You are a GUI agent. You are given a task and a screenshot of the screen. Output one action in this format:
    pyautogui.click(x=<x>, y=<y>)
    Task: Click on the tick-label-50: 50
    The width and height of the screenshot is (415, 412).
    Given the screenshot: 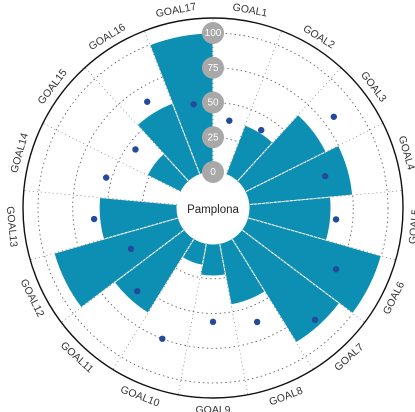 What is the action you would take?
    pyautogui.click(x=213, y=103)
    